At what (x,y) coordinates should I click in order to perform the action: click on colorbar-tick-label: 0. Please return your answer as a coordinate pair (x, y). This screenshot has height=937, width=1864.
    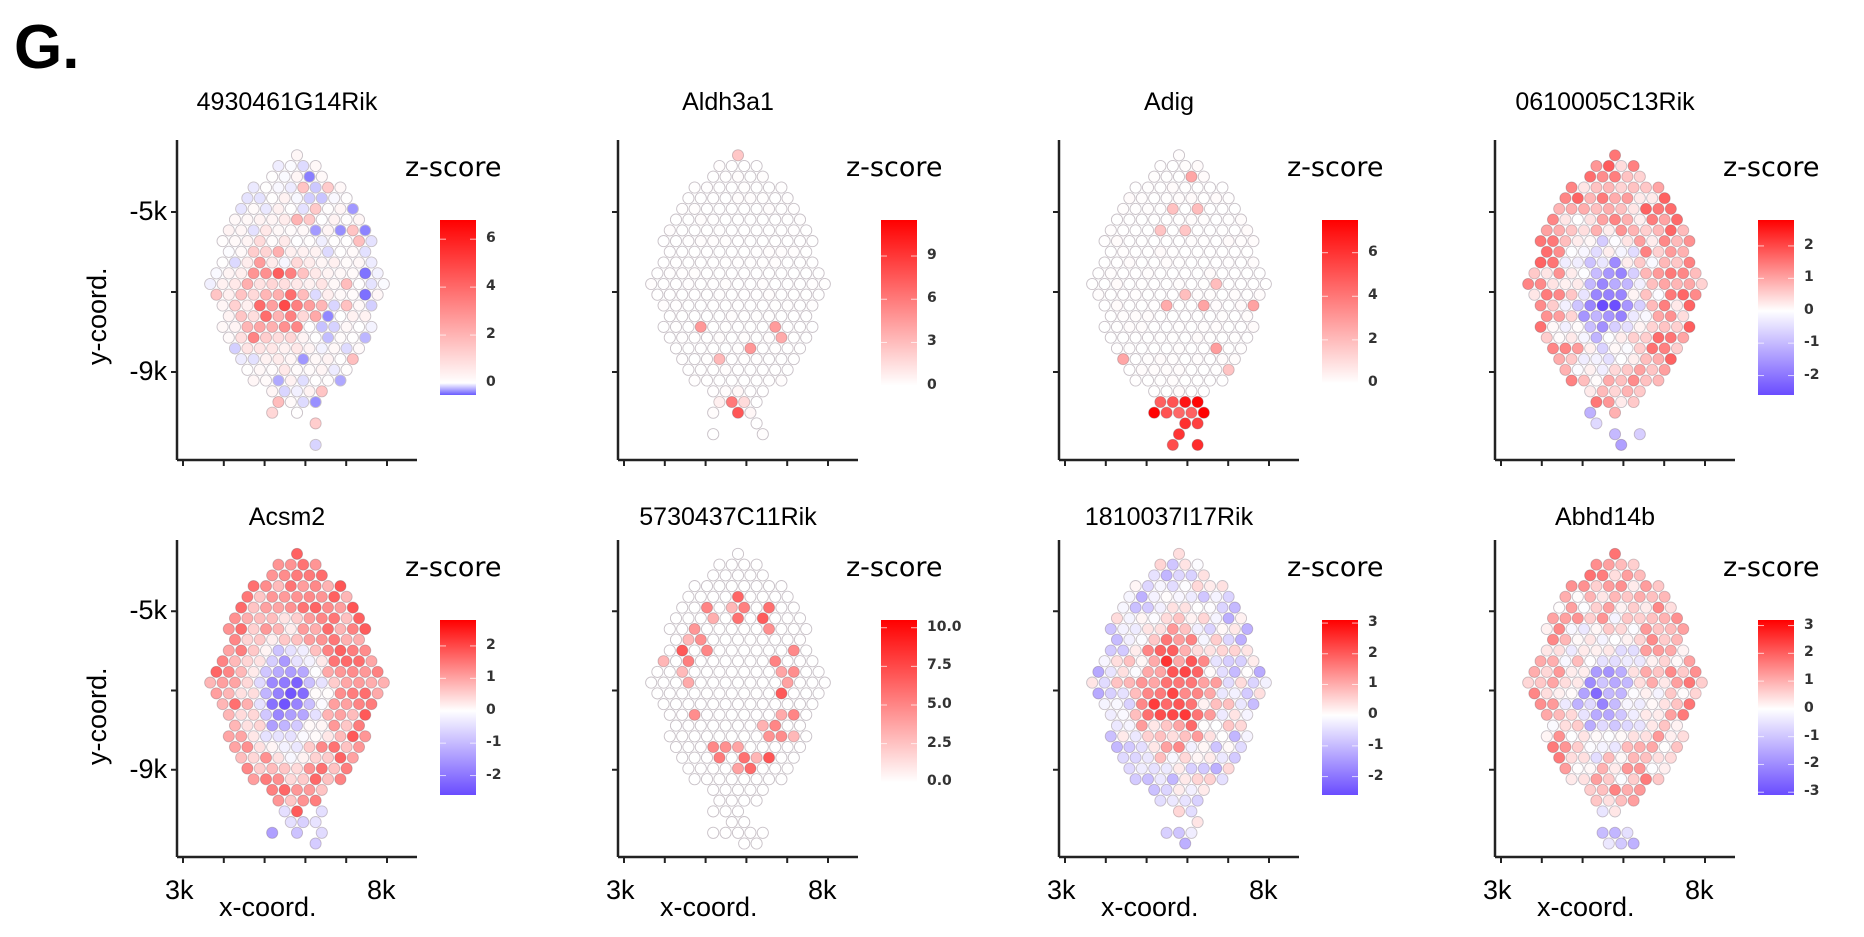
    Looking at the image, I should click on (491, 382).